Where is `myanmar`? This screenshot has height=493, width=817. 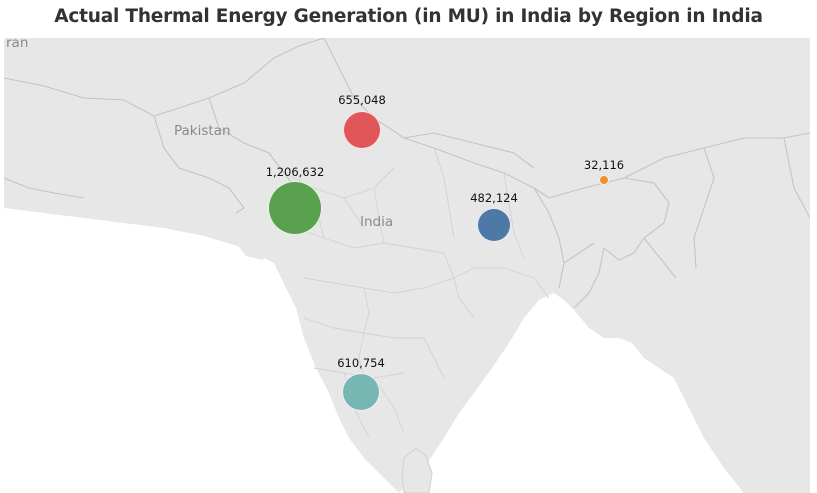 myanmar is located at coordinates (727, 380).